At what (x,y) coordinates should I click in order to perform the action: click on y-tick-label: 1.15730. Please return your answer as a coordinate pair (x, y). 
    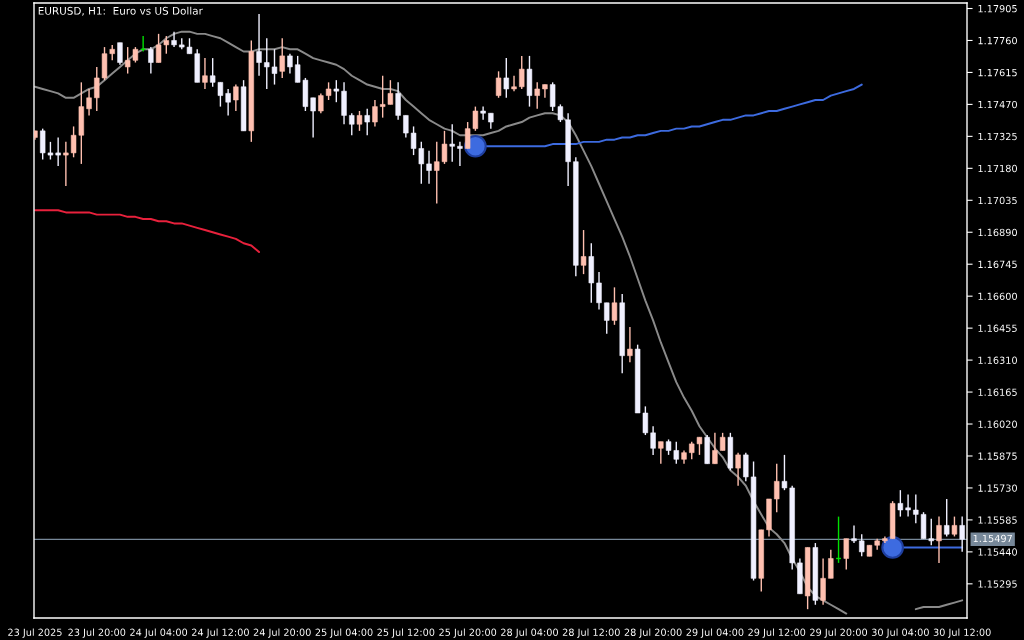
    Looking at the image, I should click on (997, 488).